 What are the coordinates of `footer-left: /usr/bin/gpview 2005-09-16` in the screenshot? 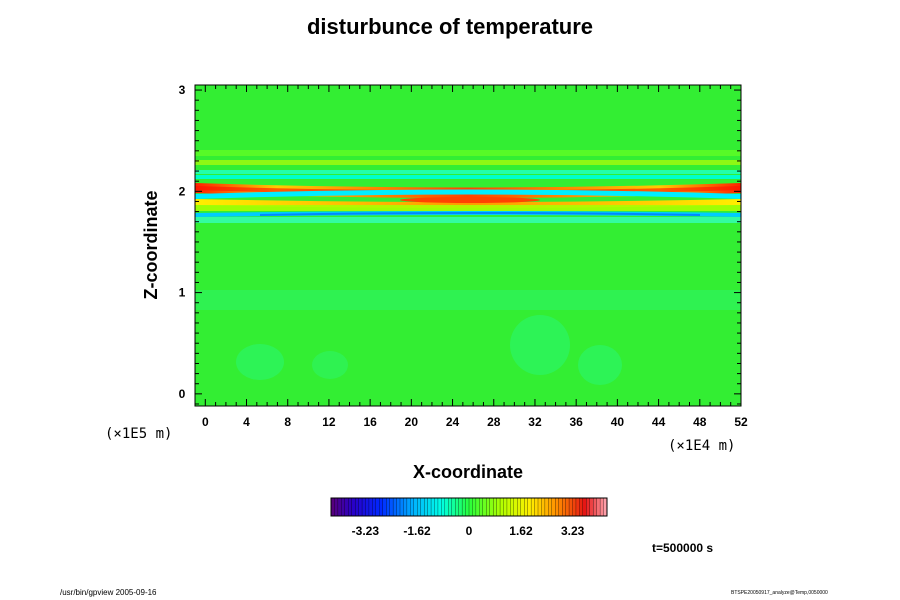 It's located at (108, 592).